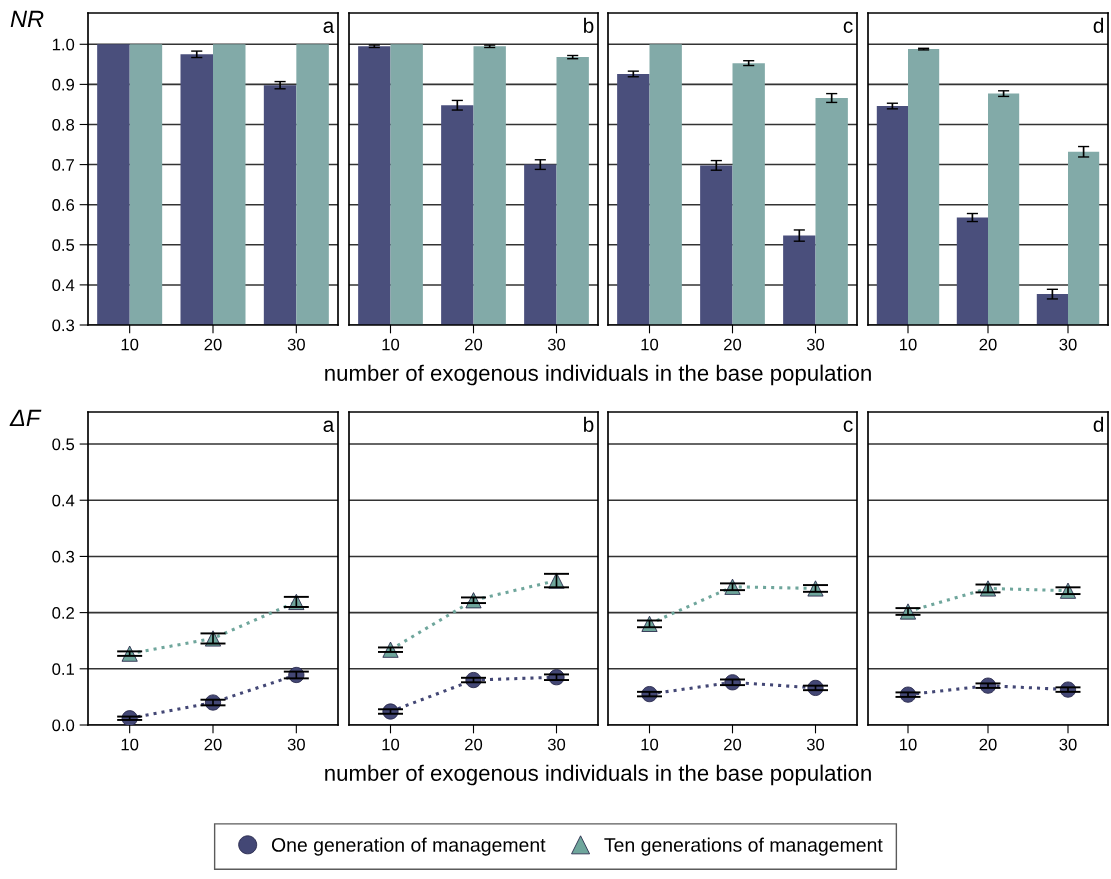 The height and width of the screenshot is (879, 1111). I want to click on legend-label: One generation of management, so click(408, 846).